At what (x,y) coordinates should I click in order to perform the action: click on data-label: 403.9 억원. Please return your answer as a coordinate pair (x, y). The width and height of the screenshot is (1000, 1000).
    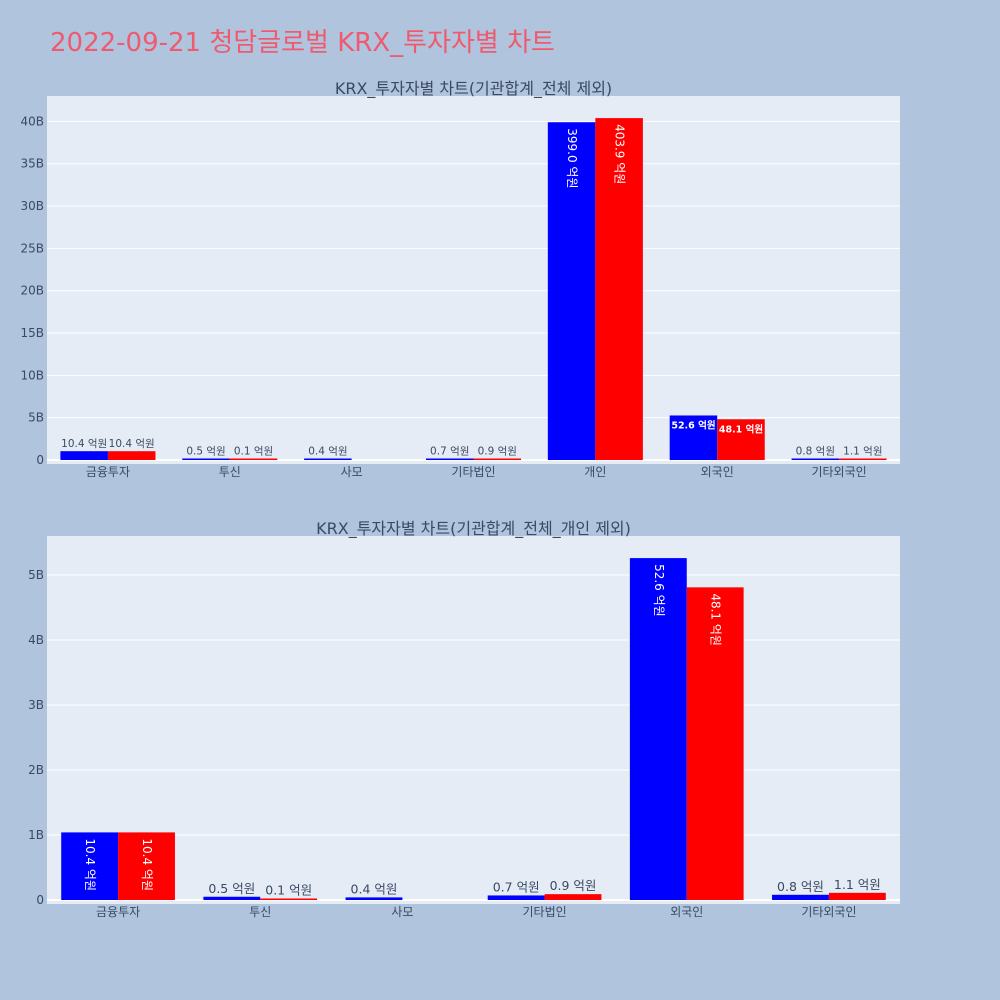
    Looking at the image, I should click on (620, 154).